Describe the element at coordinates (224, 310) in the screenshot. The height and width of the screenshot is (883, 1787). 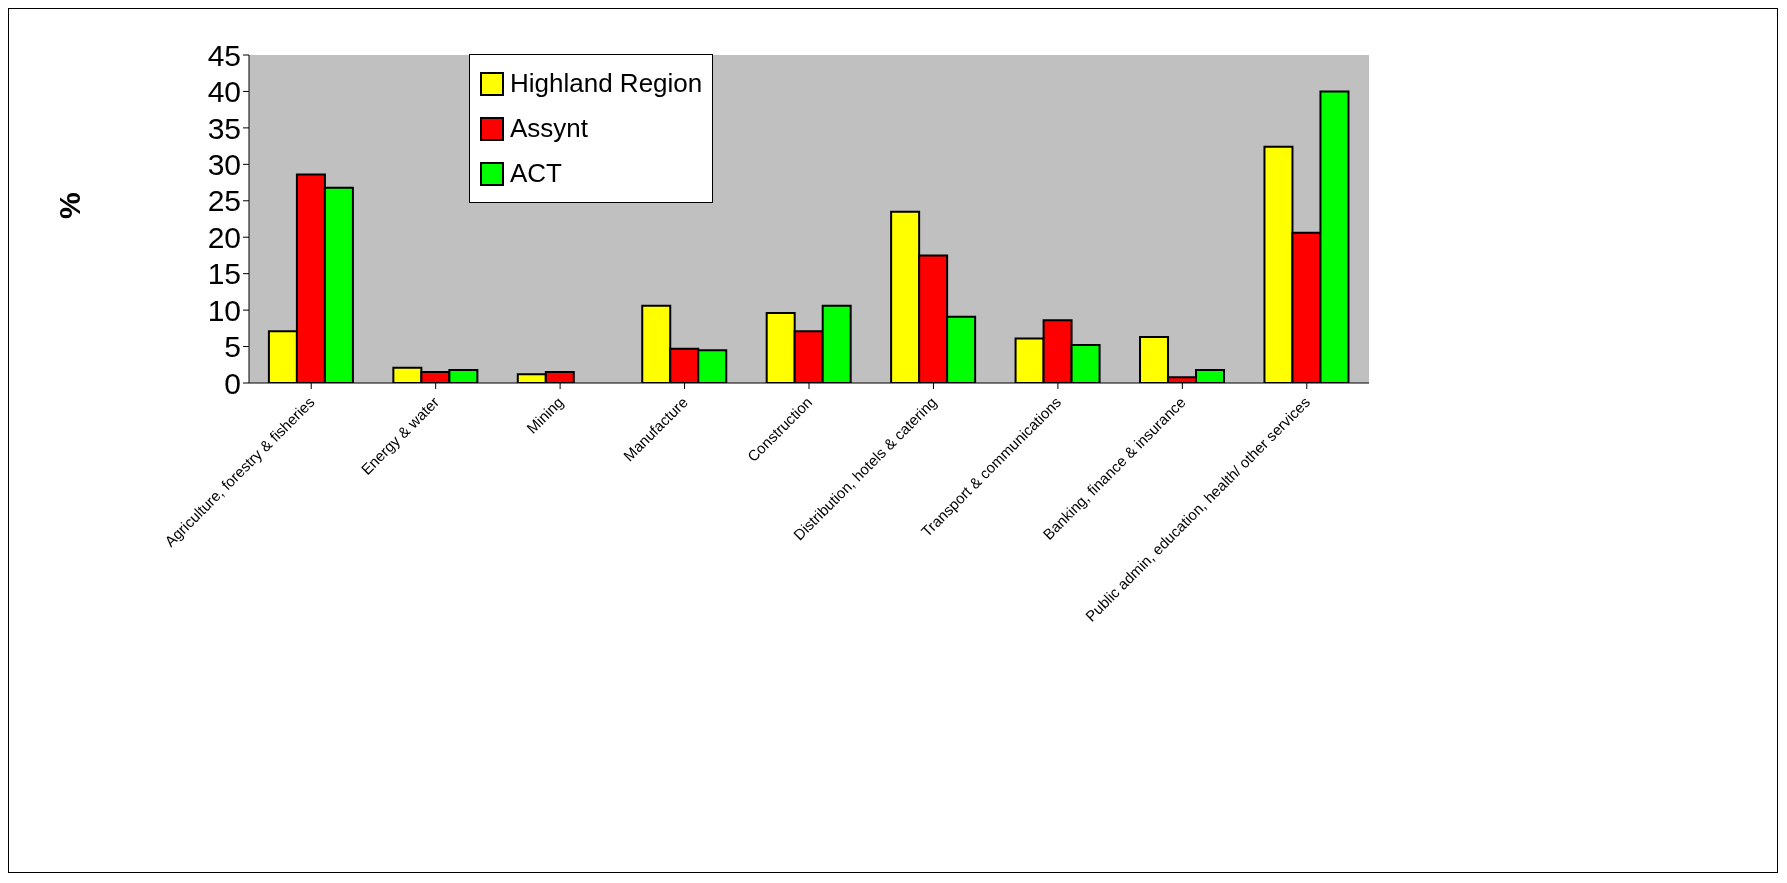
I see `y-tick-label: 10` at that location.